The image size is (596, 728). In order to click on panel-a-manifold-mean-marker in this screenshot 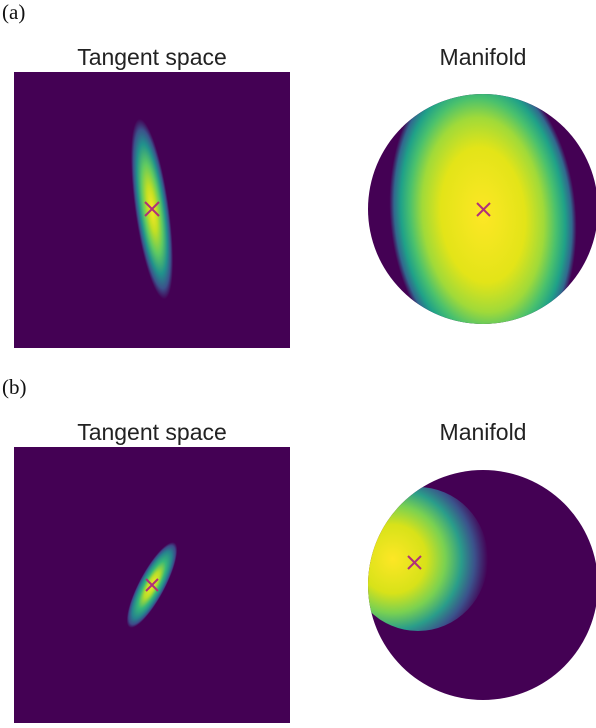, I will do `click(483, 209)`.